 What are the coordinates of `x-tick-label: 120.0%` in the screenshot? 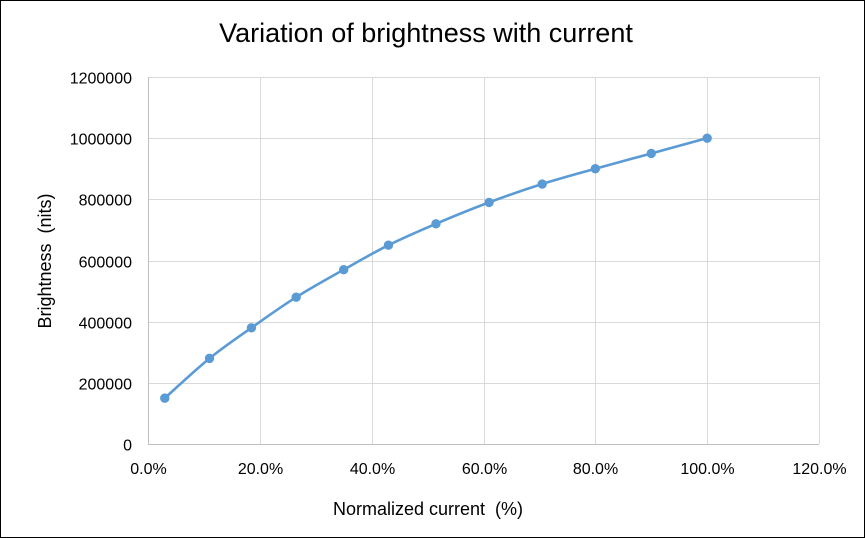 It's located at (819, 469).